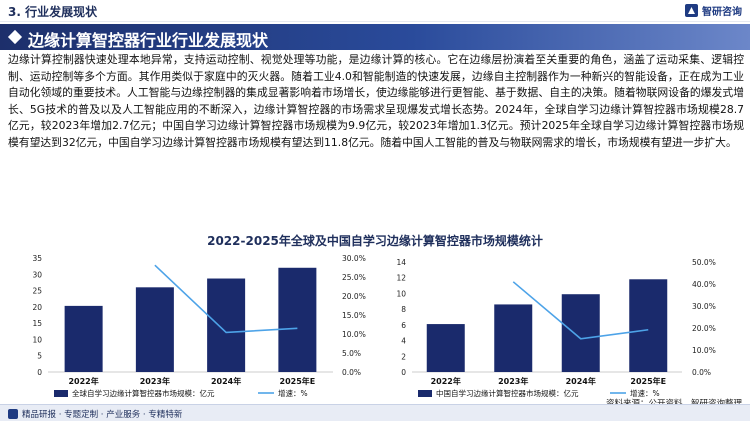  Describe the element at coordinates (351, 353) in the screenshot. I see `right-axis-tick: 5.0%` at that location.